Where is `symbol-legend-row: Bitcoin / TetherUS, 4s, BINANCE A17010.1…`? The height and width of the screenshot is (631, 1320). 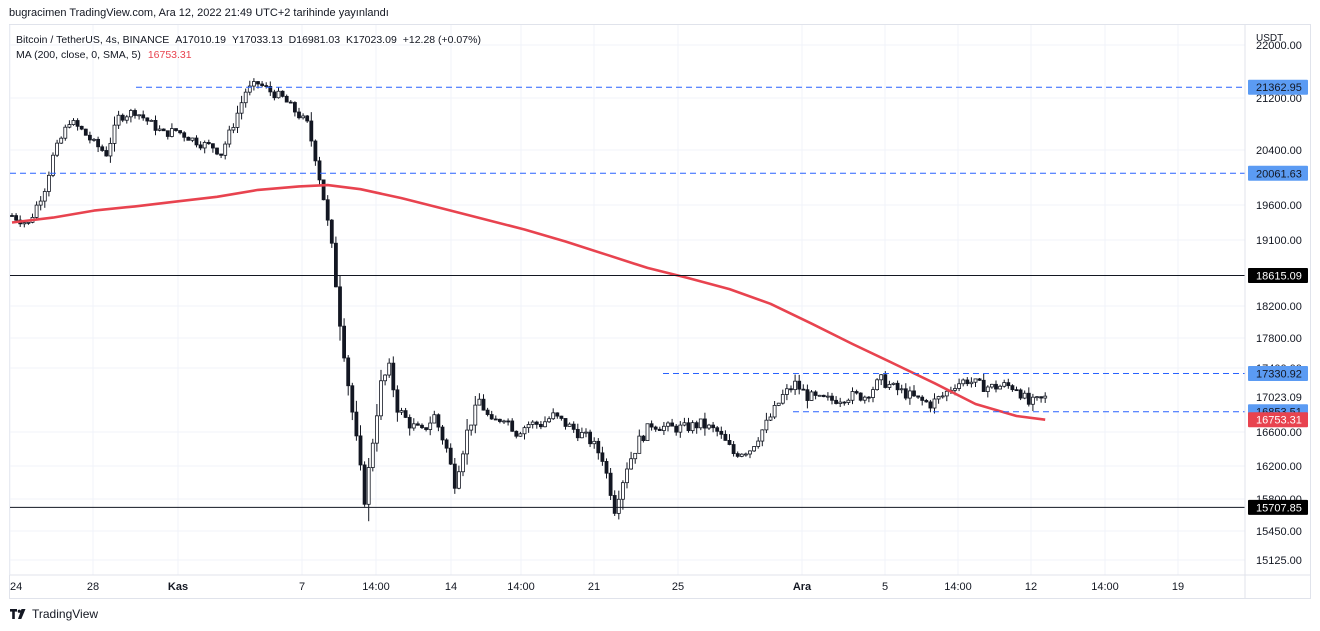 symbol-legend-row: Bitcoin / TetherUS, 4s, BINANCE A17010.1… is located at coordinates (248, 40).